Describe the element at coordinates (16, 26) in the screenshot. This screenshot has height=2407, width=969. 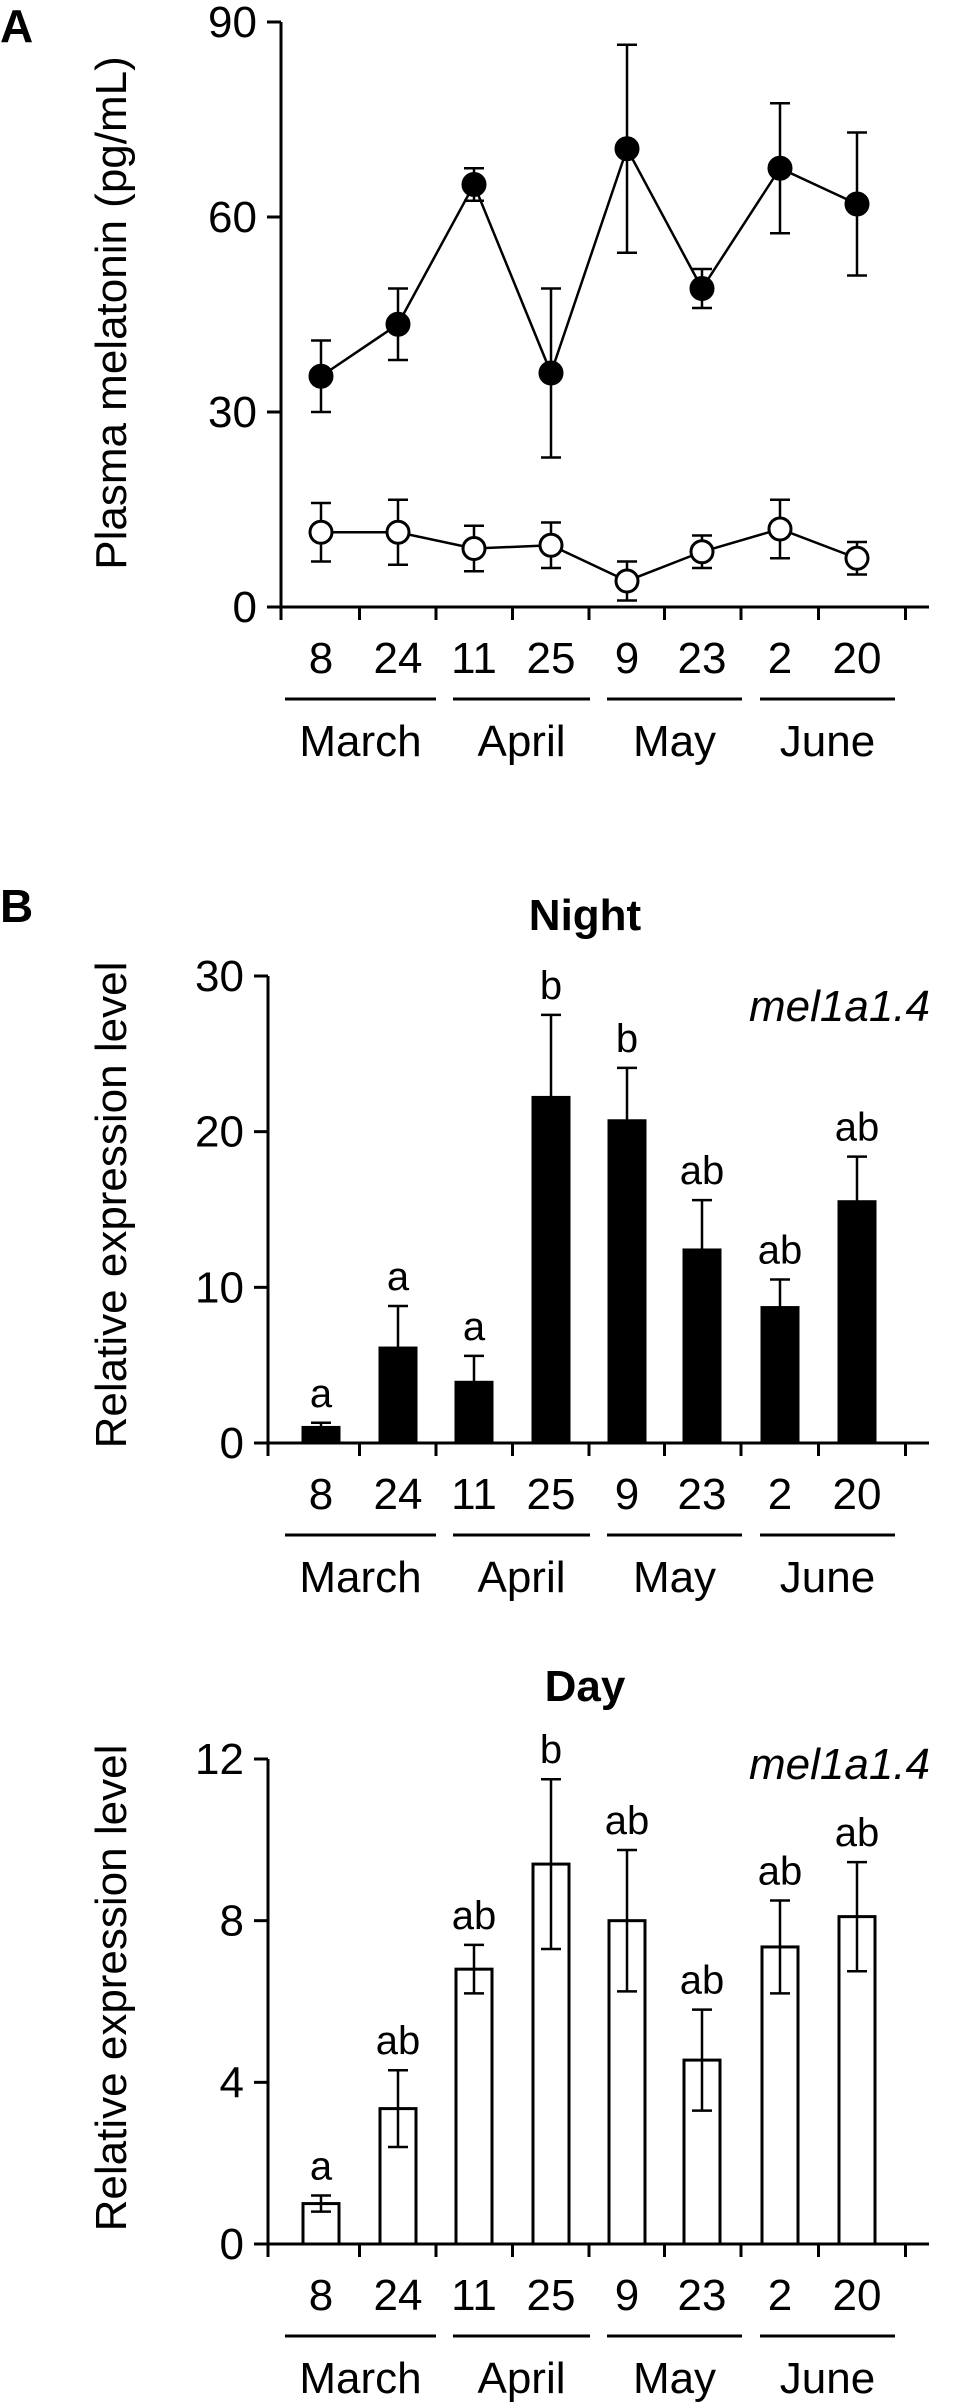
I see `panel-letter: A` at that location.